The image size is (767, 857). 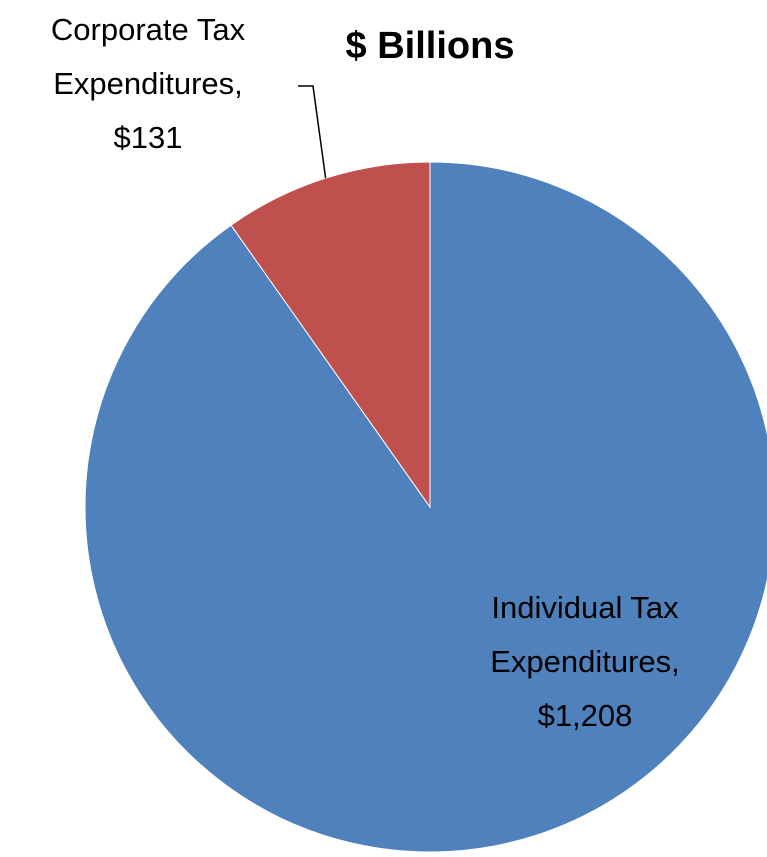 I want to click on leader-line-corporate, so click(x=312, y=132).